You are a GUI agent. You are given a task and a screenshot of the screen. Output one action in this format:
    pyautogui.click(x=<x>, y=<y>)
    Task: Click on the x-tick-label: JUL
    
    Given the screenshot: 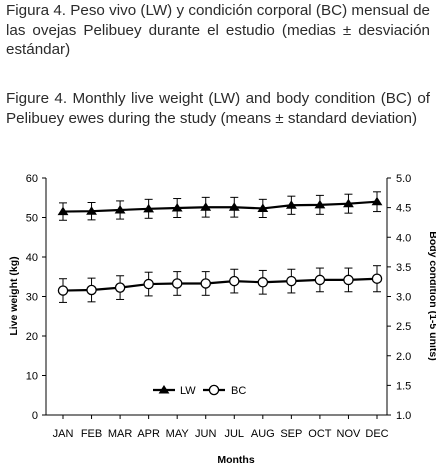 What is the action you would take?
    pyautogui.click(x=234, y=434)
    